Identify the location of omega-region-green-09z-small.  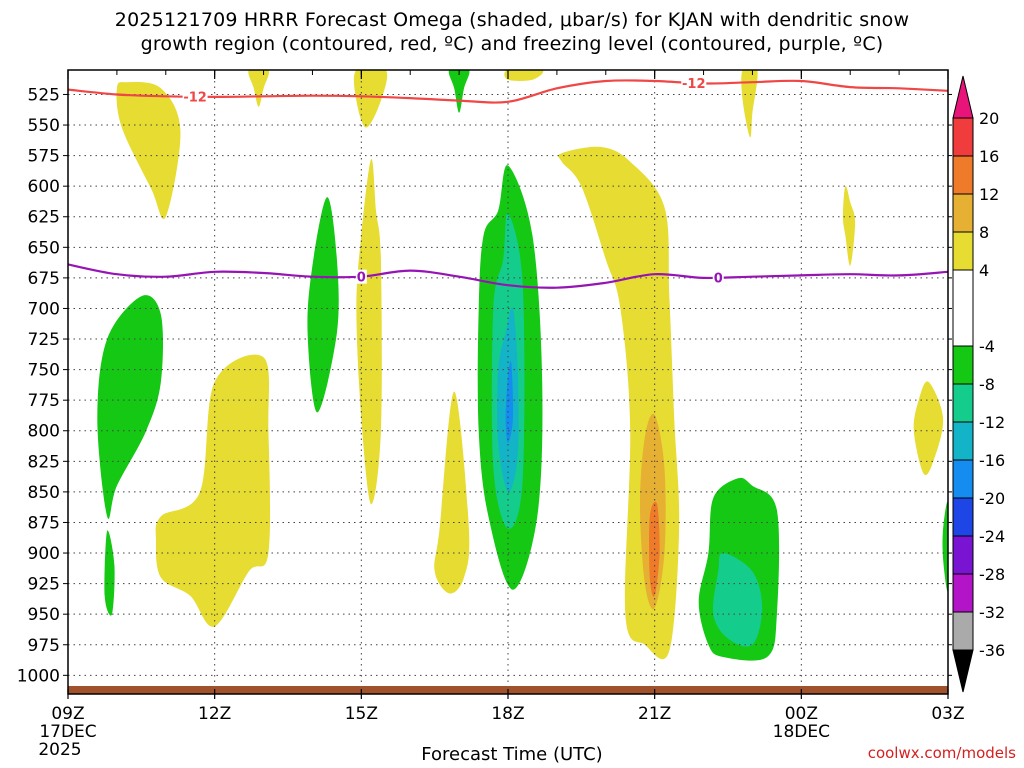
(109, 573).